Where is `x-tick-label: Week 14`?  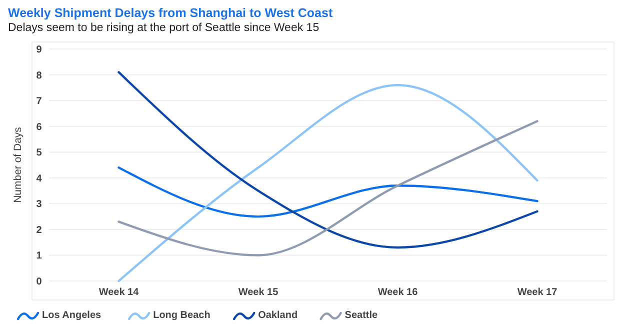 x-tick-label: Week 14 is located at coordinates (119, 292).